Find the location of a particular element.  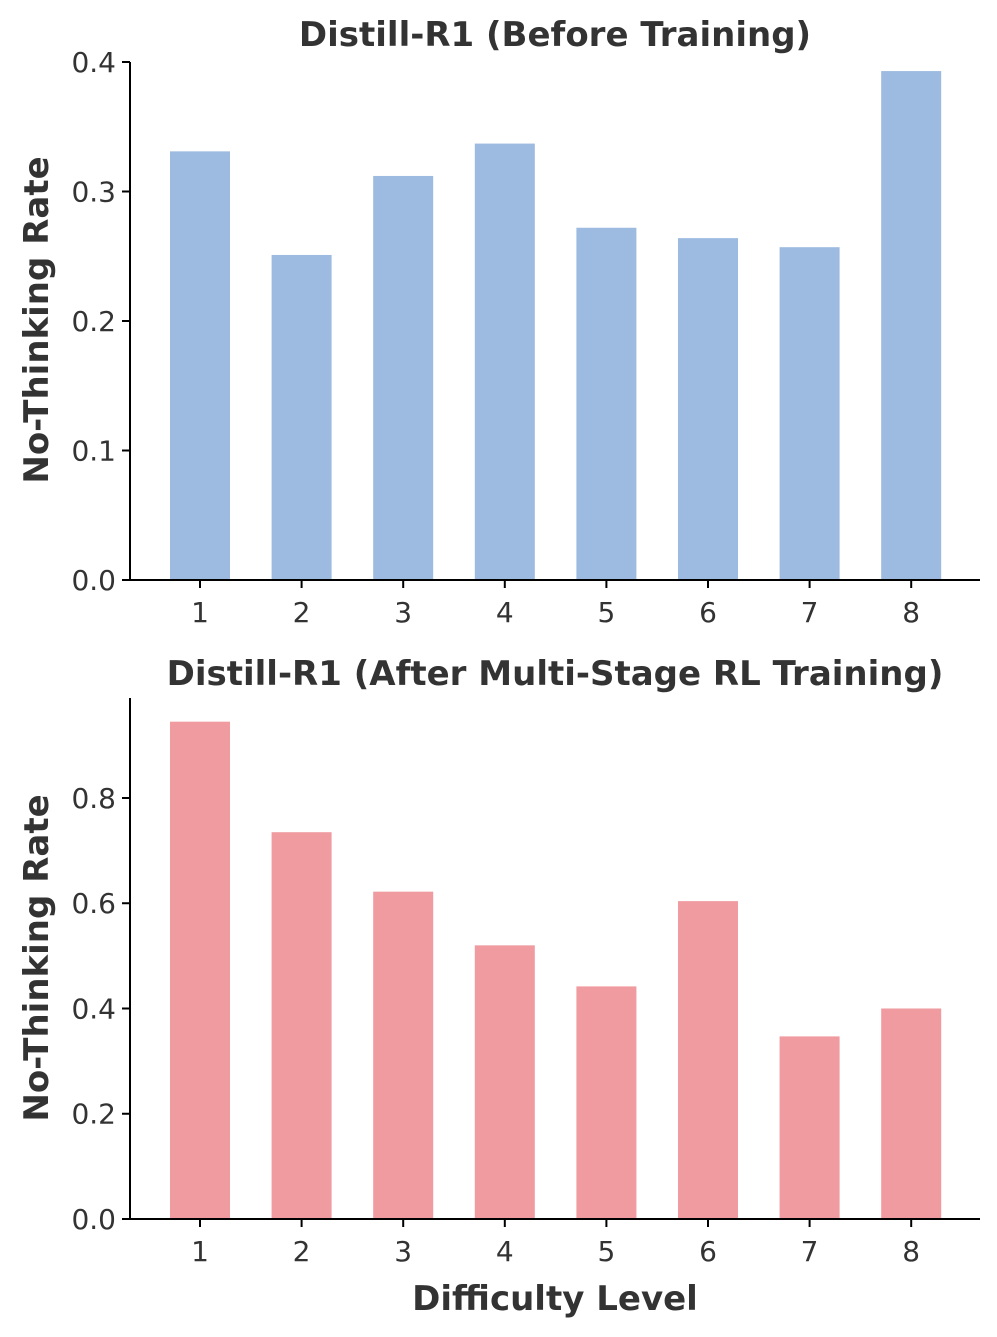

y-tick-label: 0.1 is located at coordinates (93, 451).